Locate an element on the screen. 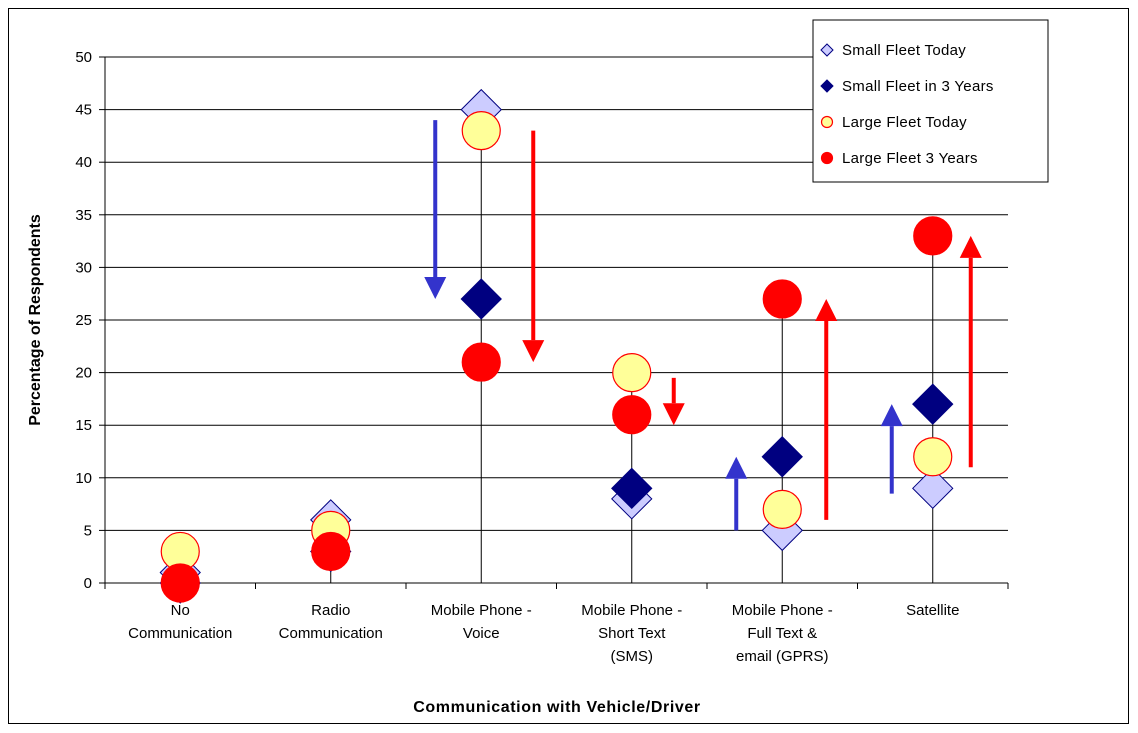  legend-label: Large Fleet Today is located at coordinates (904, 122).